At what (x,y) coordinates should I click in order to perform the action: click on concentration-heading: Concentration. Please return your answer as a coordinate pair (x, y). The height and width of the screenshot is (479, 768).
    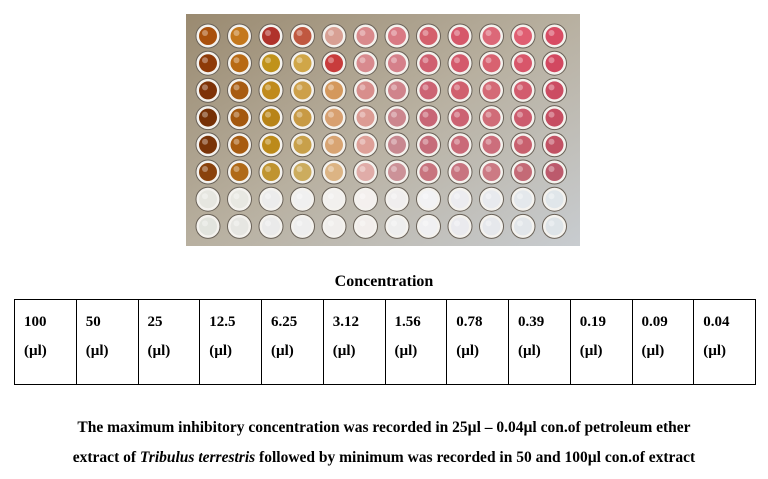
    Looking at the image, I should click on (384, 281).